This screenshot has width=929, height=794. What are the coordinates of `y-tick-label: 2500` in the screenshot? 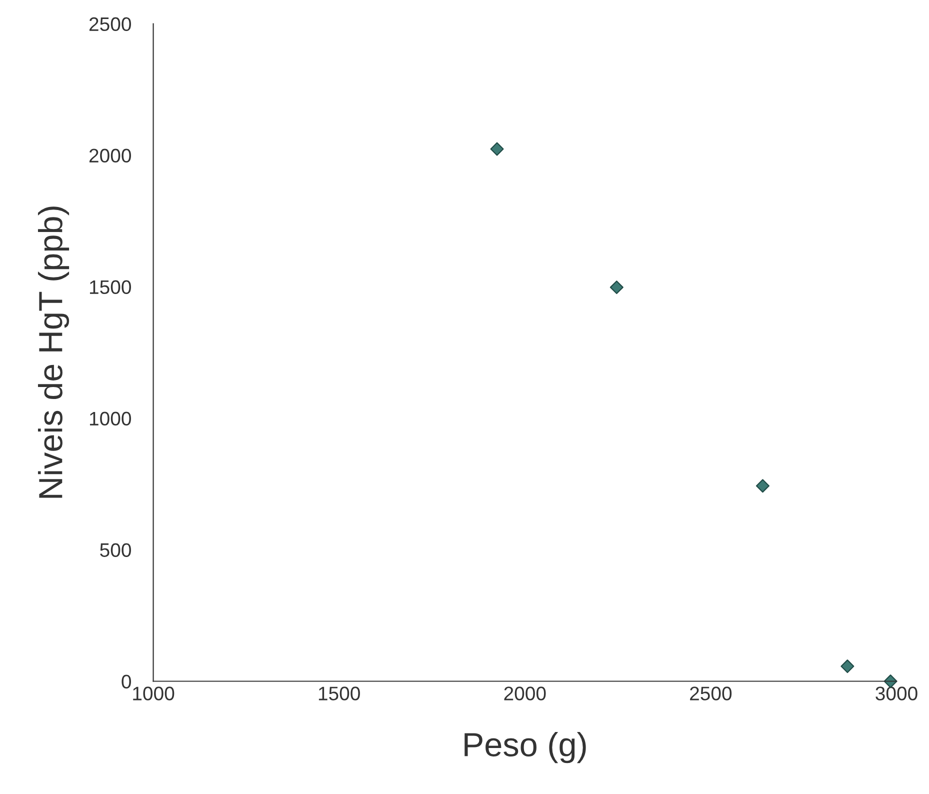 It's located at (110, 24).